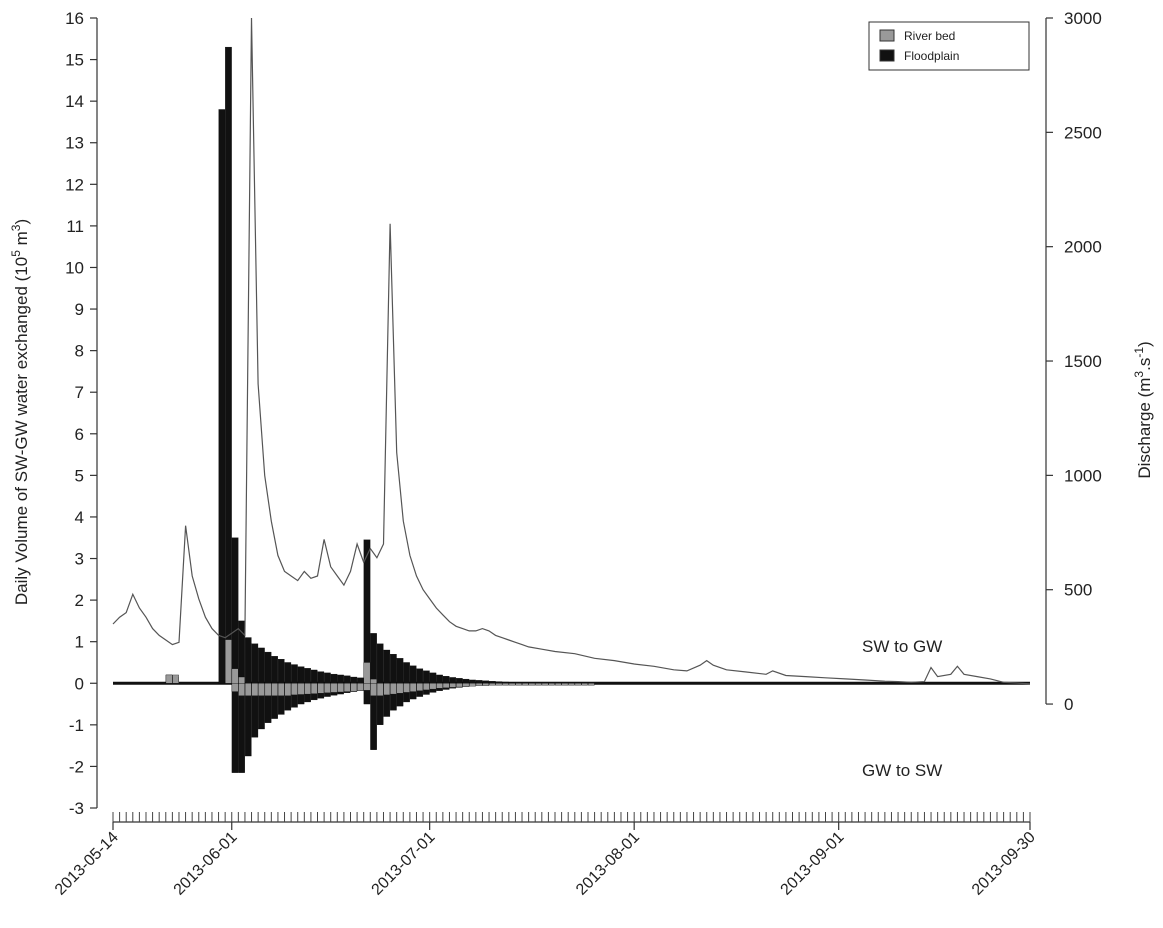 The height and width of the screenshot is (928, 1163). Describe the element at coordinates (79, 600) in the screenshot. I see `left-tick-label: 2` at that location.